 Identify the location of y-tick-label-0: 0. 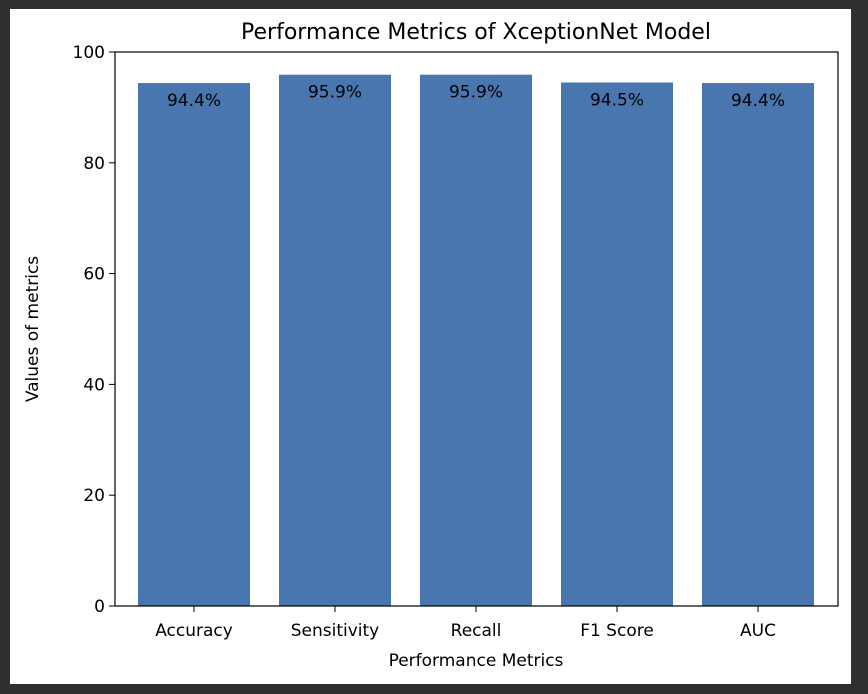
(99, 607).